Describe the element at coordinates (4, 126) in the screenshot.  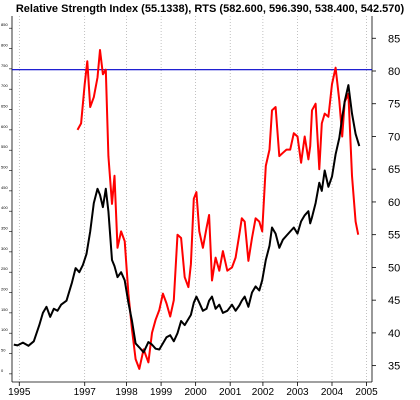
I see `left-tick-label: 600` at that location.